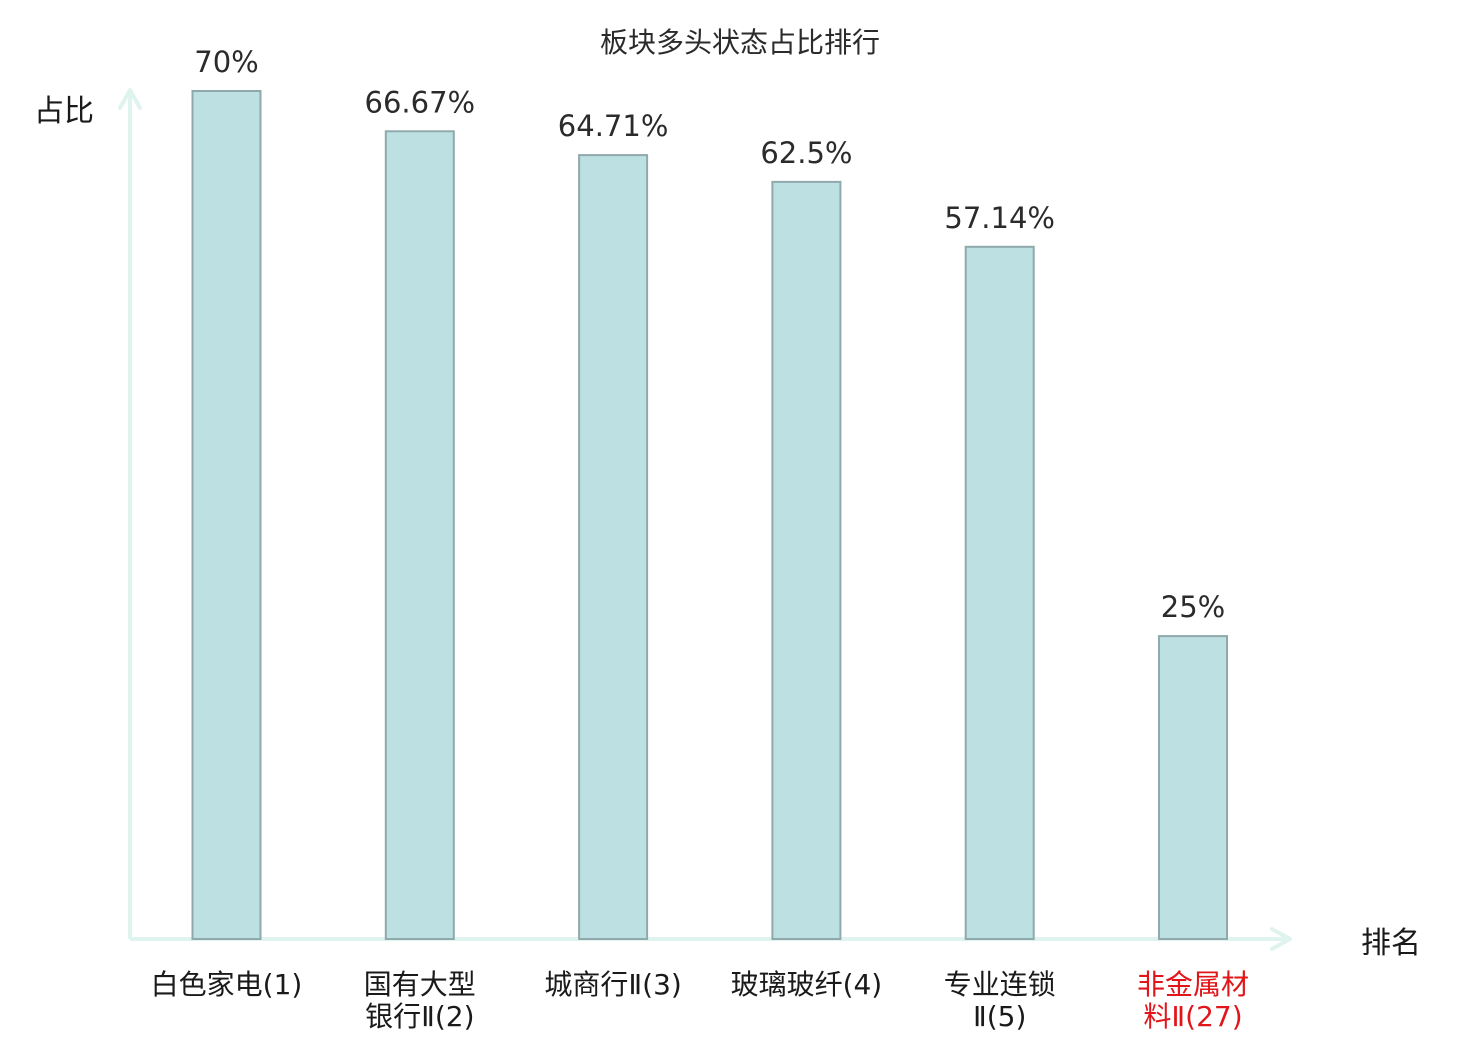 The height and width of the screenshot is (1044, 1480). Describe the element at coordinates (612, 984) in the screenshot. I see `category-tick-label: 城商行Ⅱ(3)` at that location.